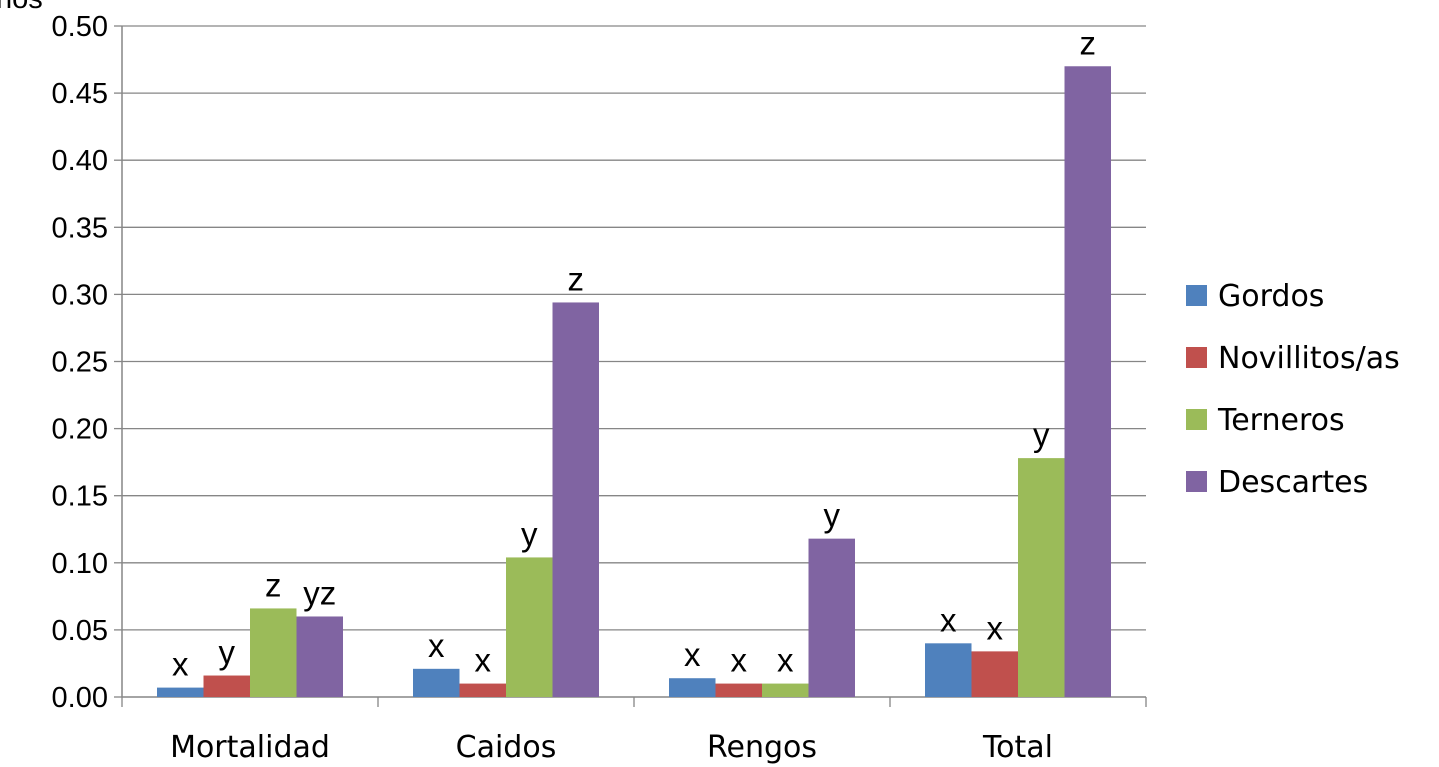  What do you see at coordinates (80, 27) in the screenshot?
I see `y-tick-label: 0.50` at bounding box center [80, 27].